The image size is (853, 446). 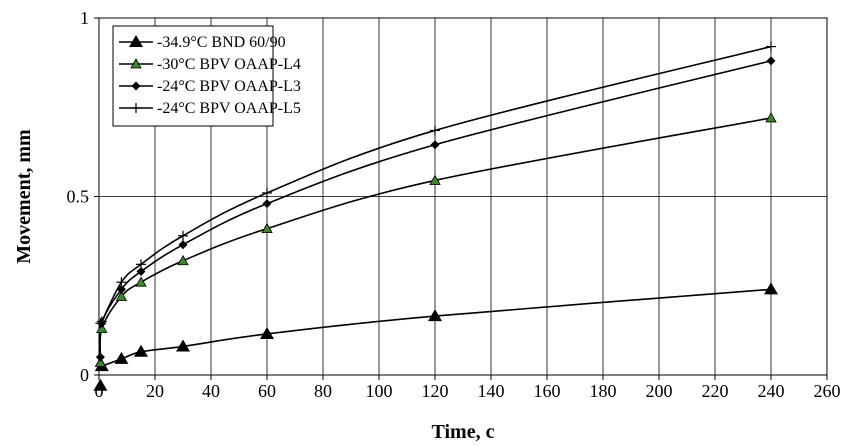 What do you see at coordinates (211, 391) in the screenshot?
I see `x-tick-label: 40` at bounding box center [211, 391].